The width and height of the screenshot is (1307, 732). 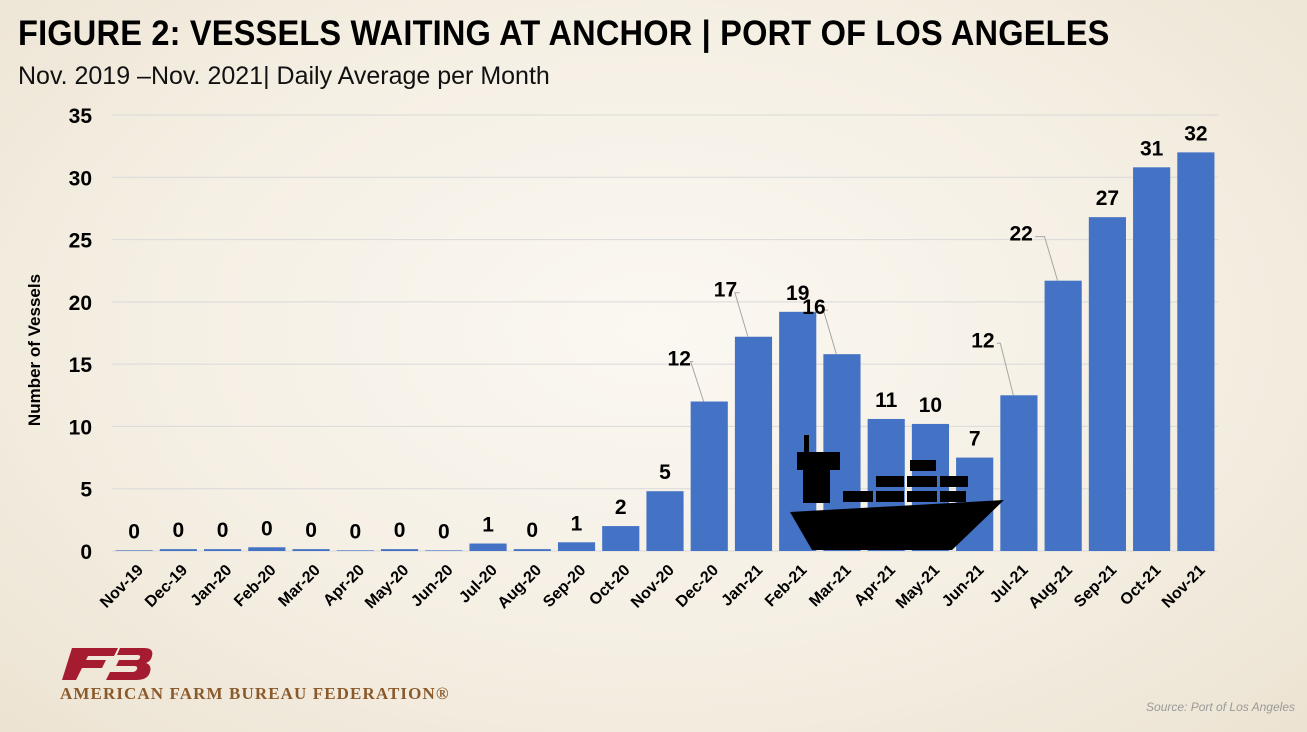 What do you see at coordinates (1152, 148) in the screenshot?
I see `data-label: 31` at bounding box center [1152, 148].